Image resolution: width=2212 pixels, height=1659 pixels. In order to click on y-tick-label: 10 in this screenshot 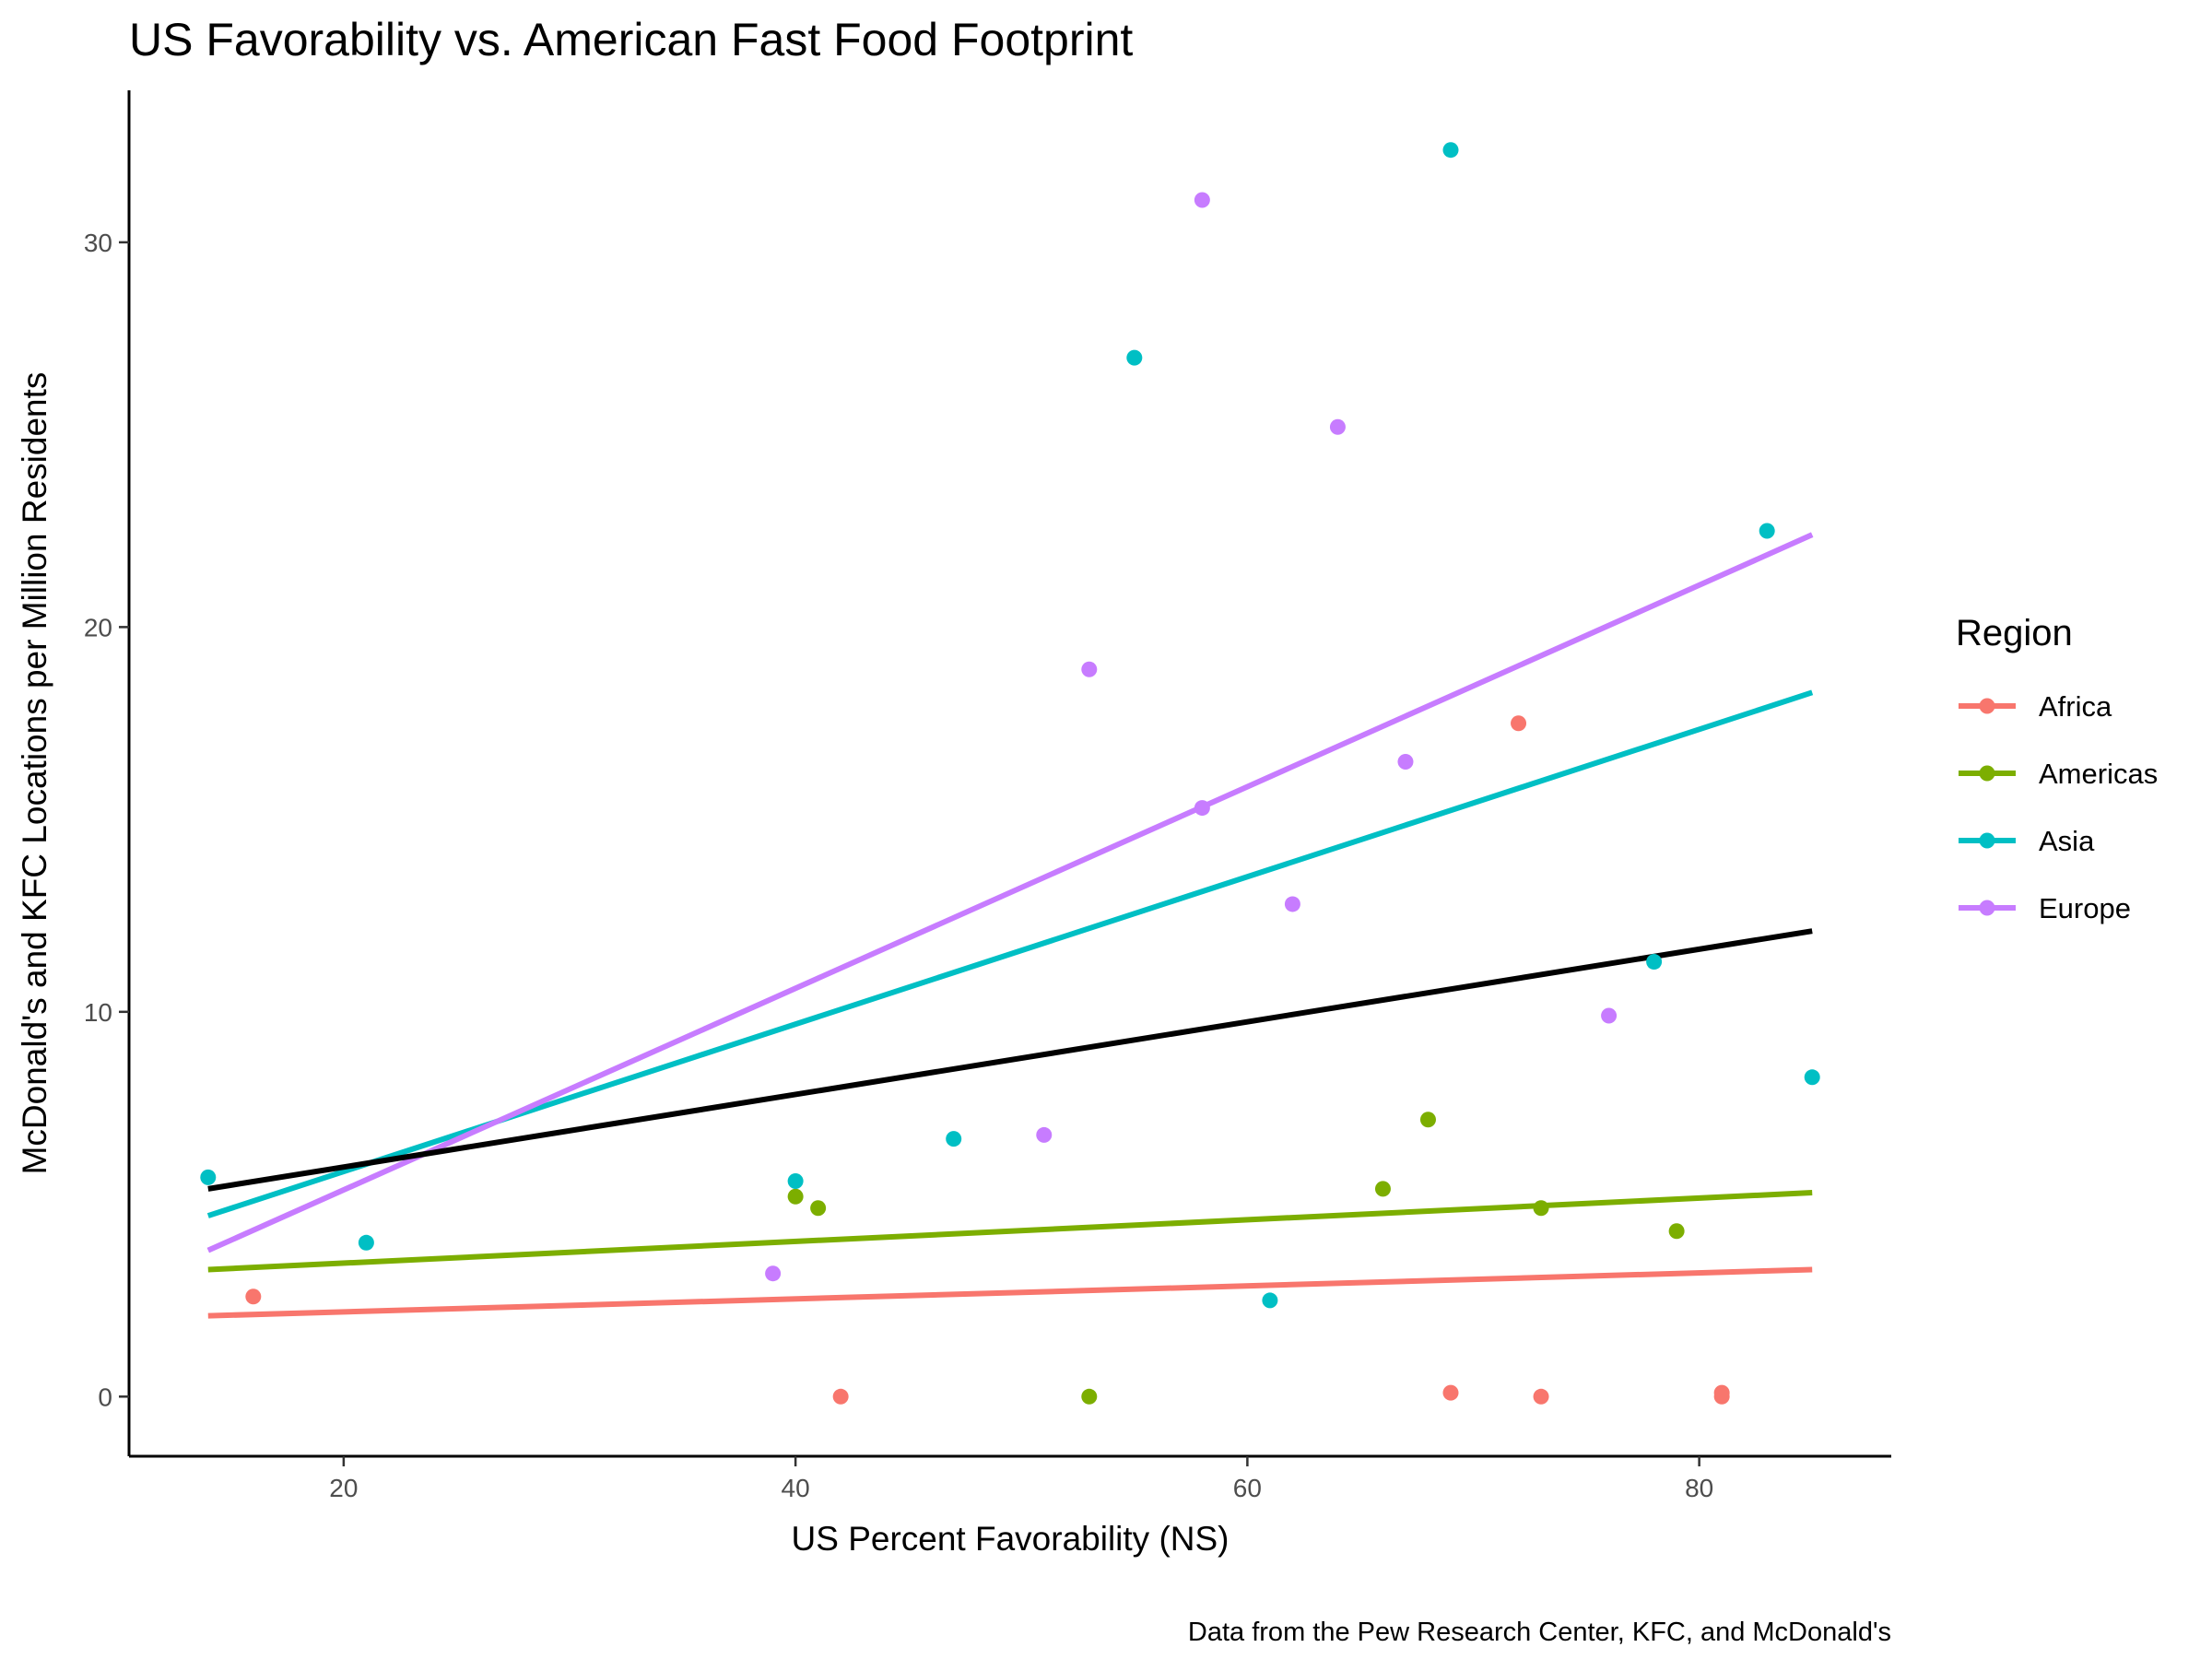, I will do `click(98, 1012)`.